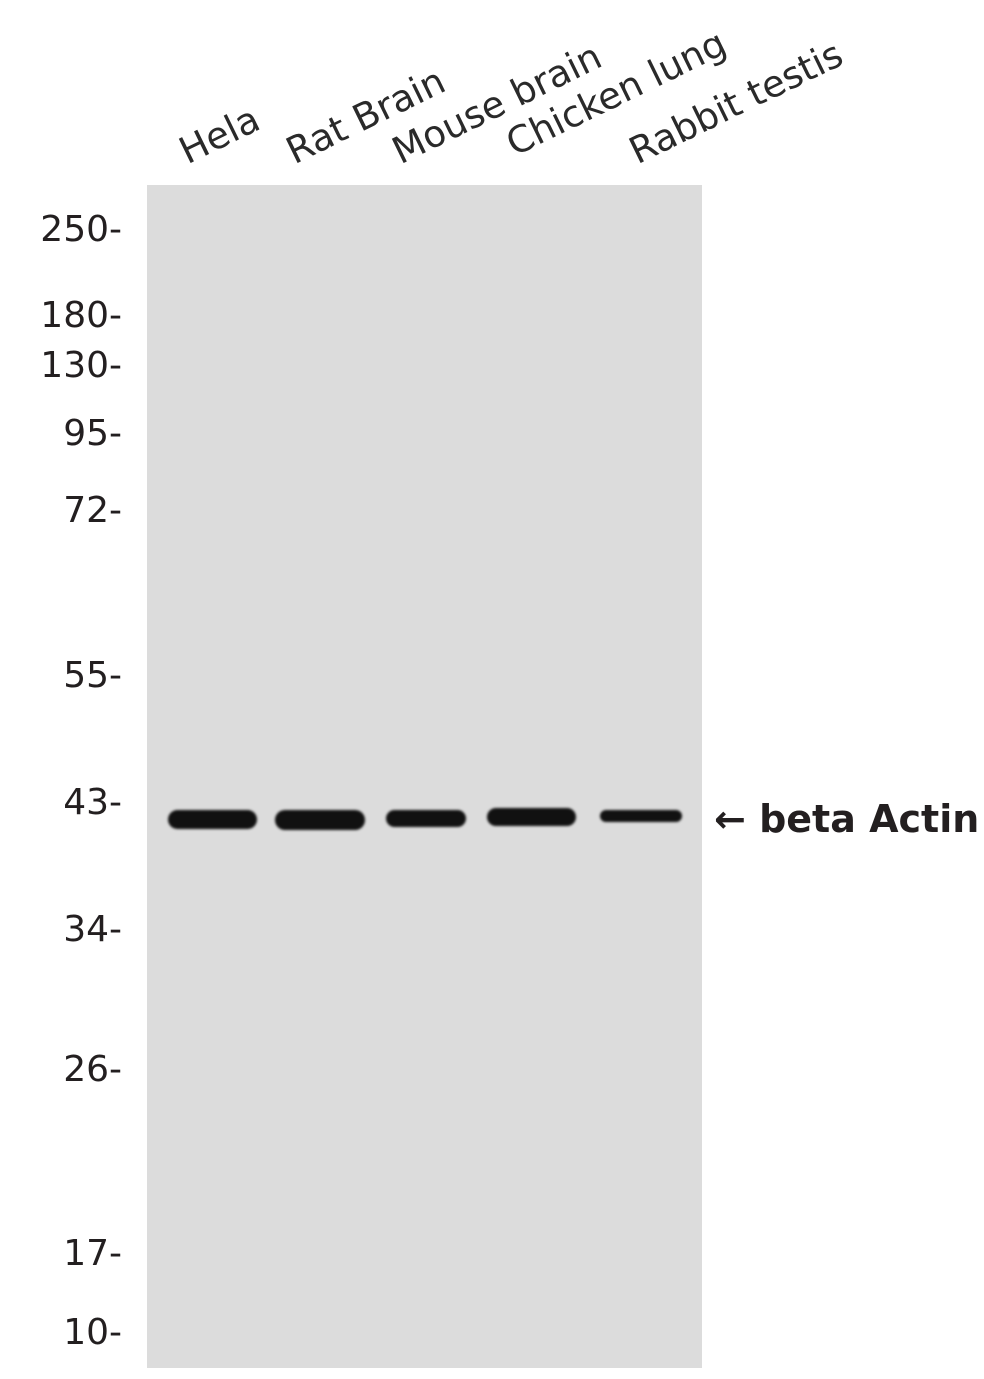  I want to click on mw-marker: 43-, so click(92, 802).